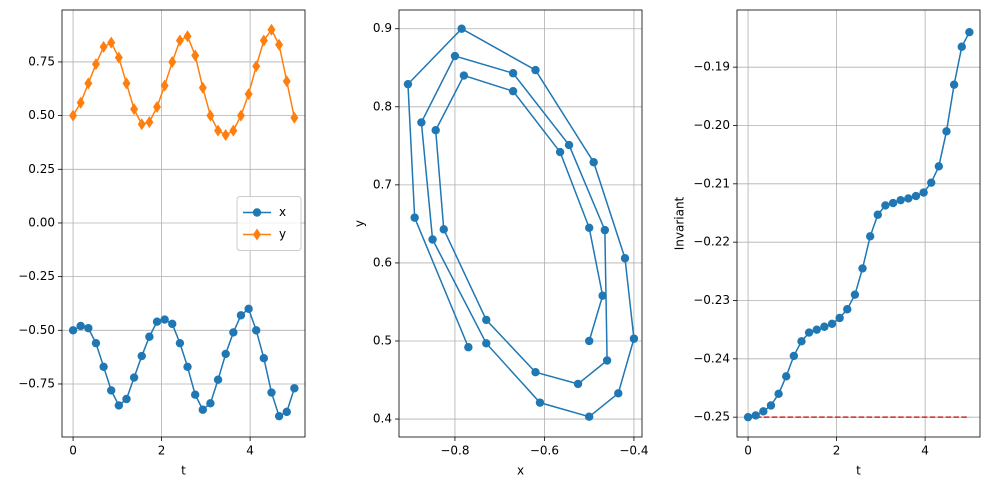 The height and width of the screenshot is (490, 989). What do you see at coordinates (837, 451) in the screenshot?
I see `x-tick-label: 2` at bounding box center [837, 451].